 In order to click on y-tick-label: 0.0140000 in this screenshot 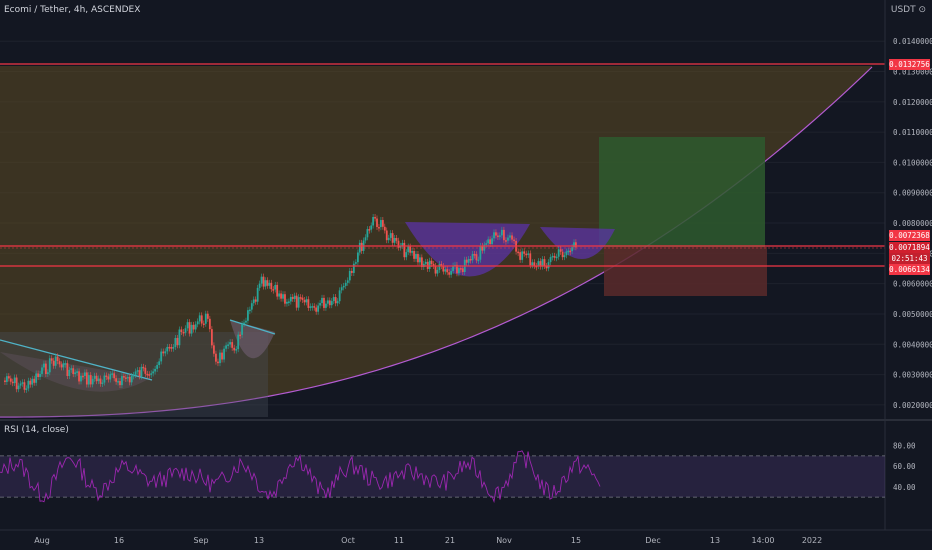, I will do `click(912, 41)`.